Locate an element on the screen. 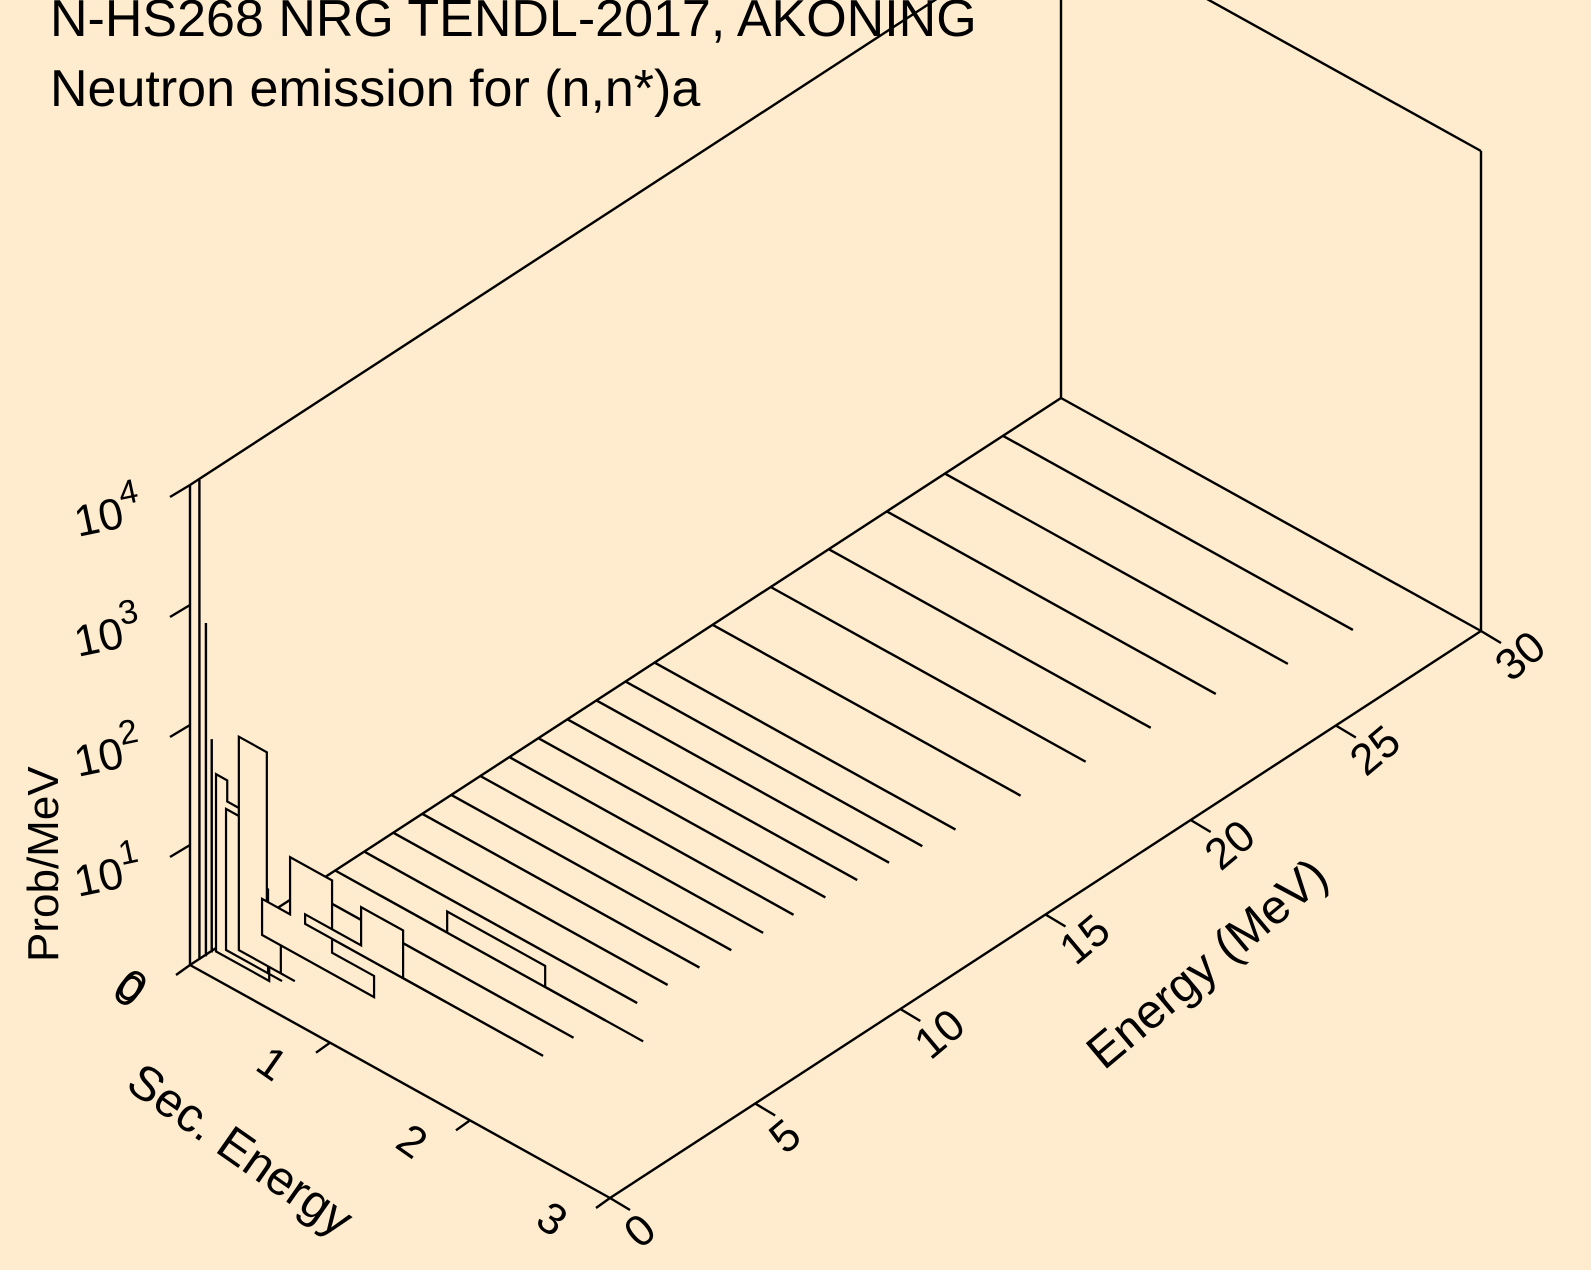 This screenshot has height=1270, width=1591. prob-tick-label: 10¹ is located at coordinates (106, 869).